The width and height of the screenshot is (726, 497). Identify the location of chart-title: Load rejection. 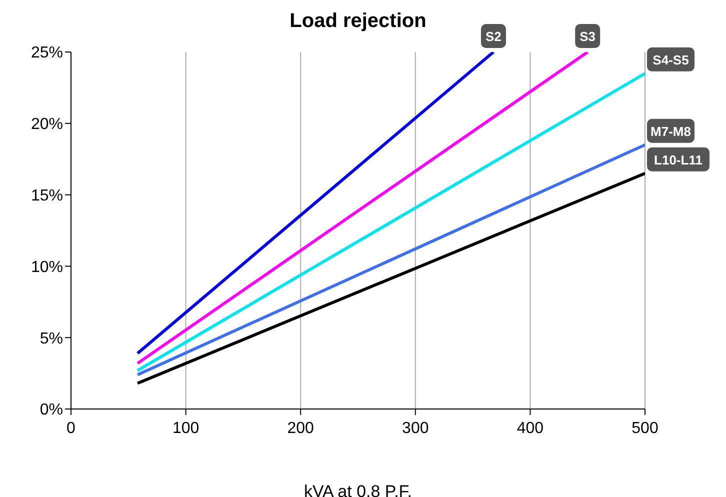
(358, 21).